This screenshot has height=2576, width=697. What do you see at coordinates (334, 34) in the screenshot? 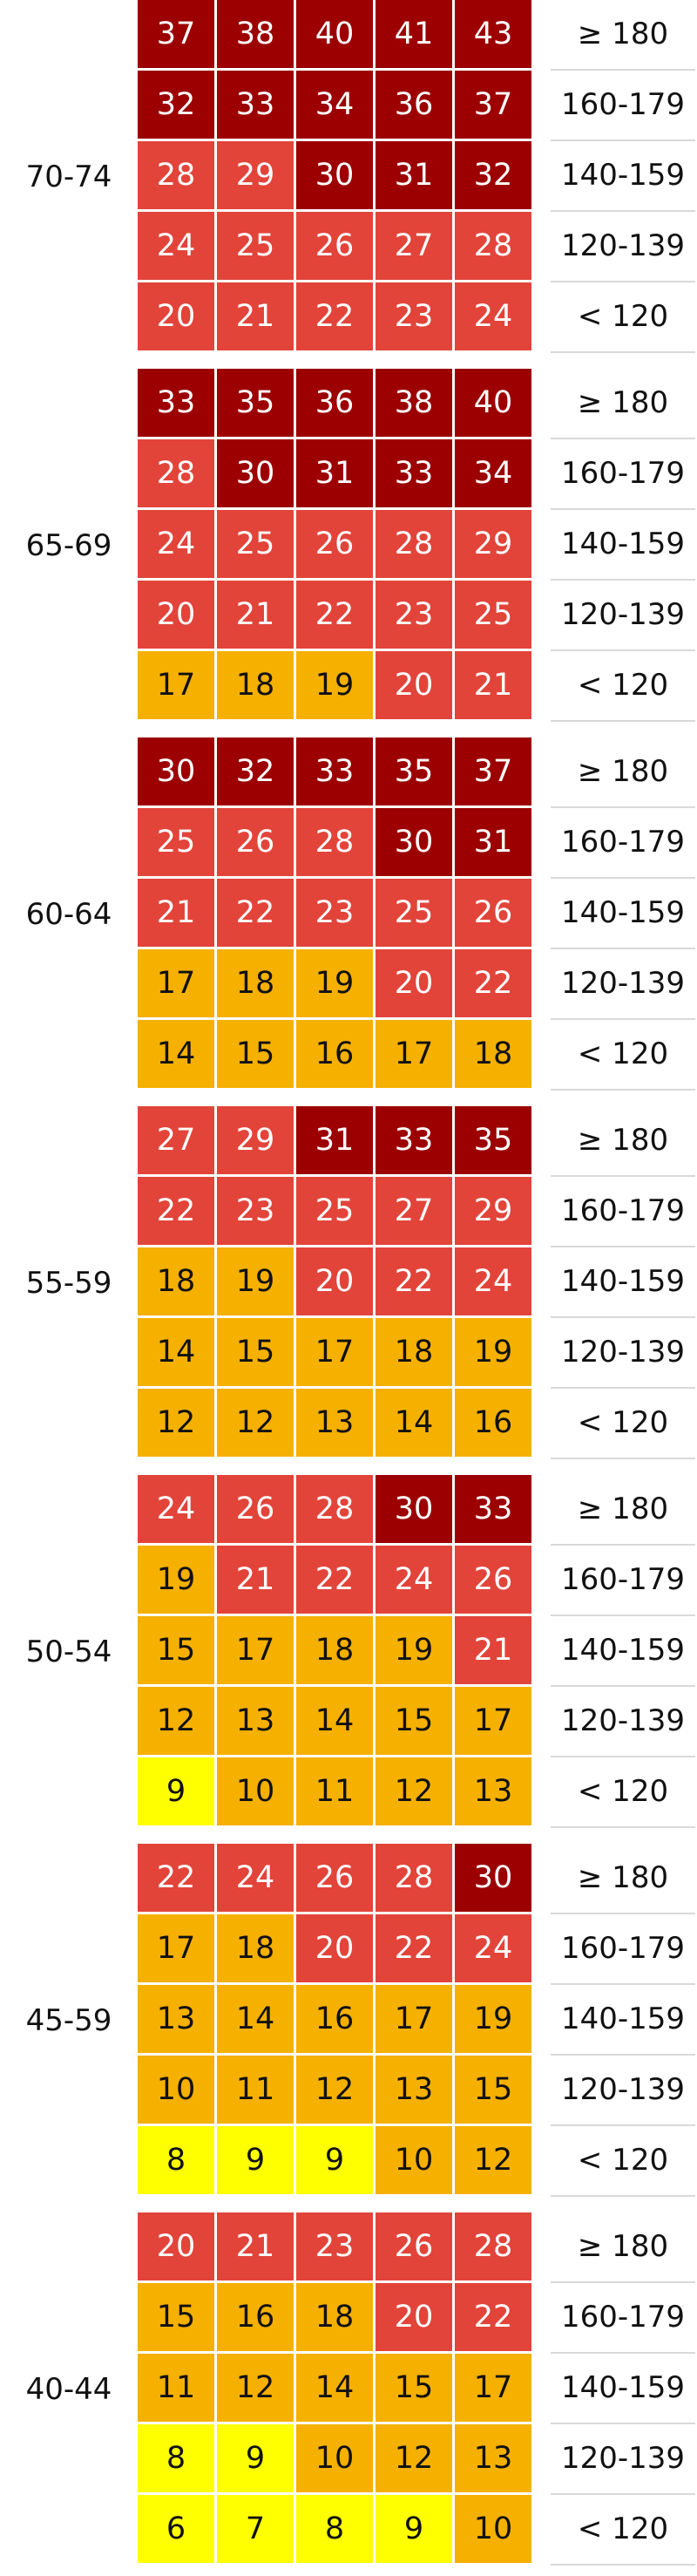
I see `heatmap-cell: 40` at bounding box center [334, 34].